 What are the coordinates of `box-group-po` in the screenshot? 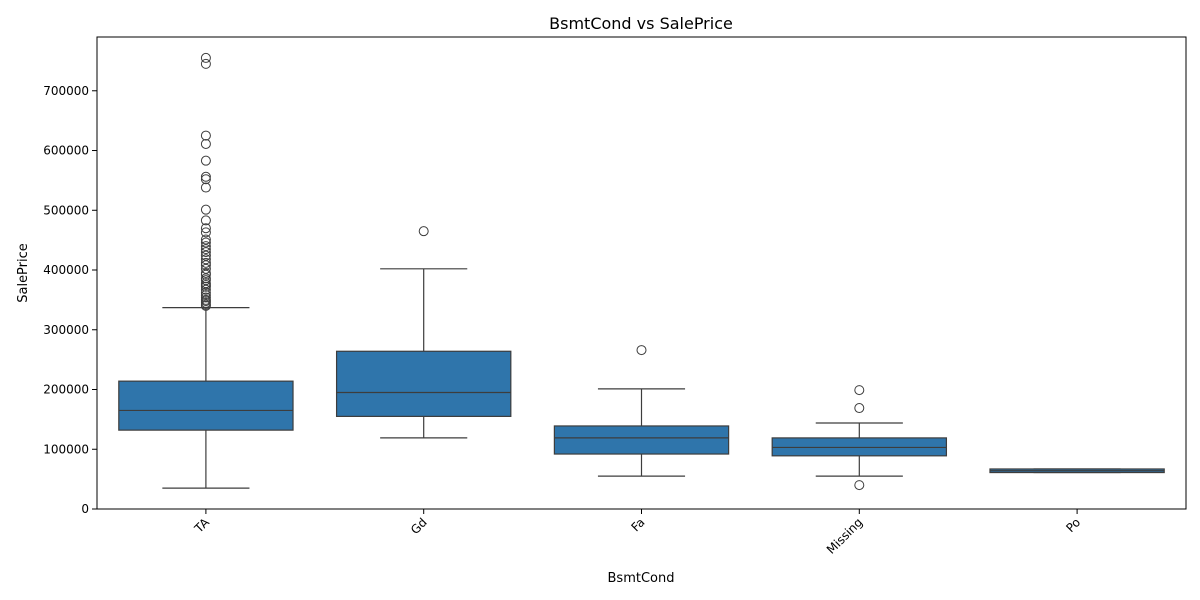 It's located at (1077, 471).